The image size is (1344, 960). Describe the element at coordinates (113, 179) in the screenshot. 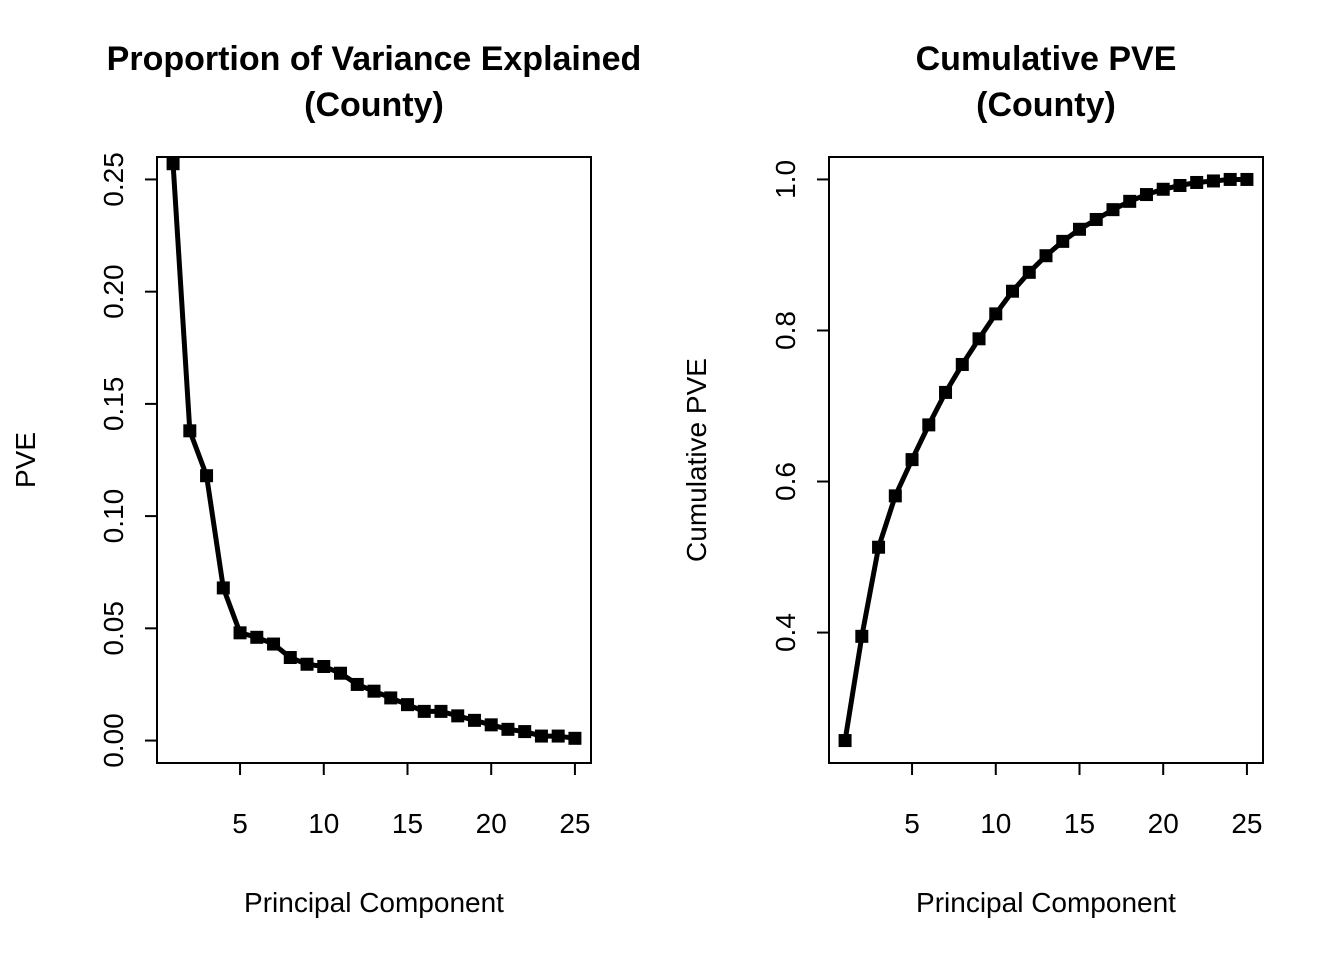

I see `y-tick-label: 0.25` at that location.